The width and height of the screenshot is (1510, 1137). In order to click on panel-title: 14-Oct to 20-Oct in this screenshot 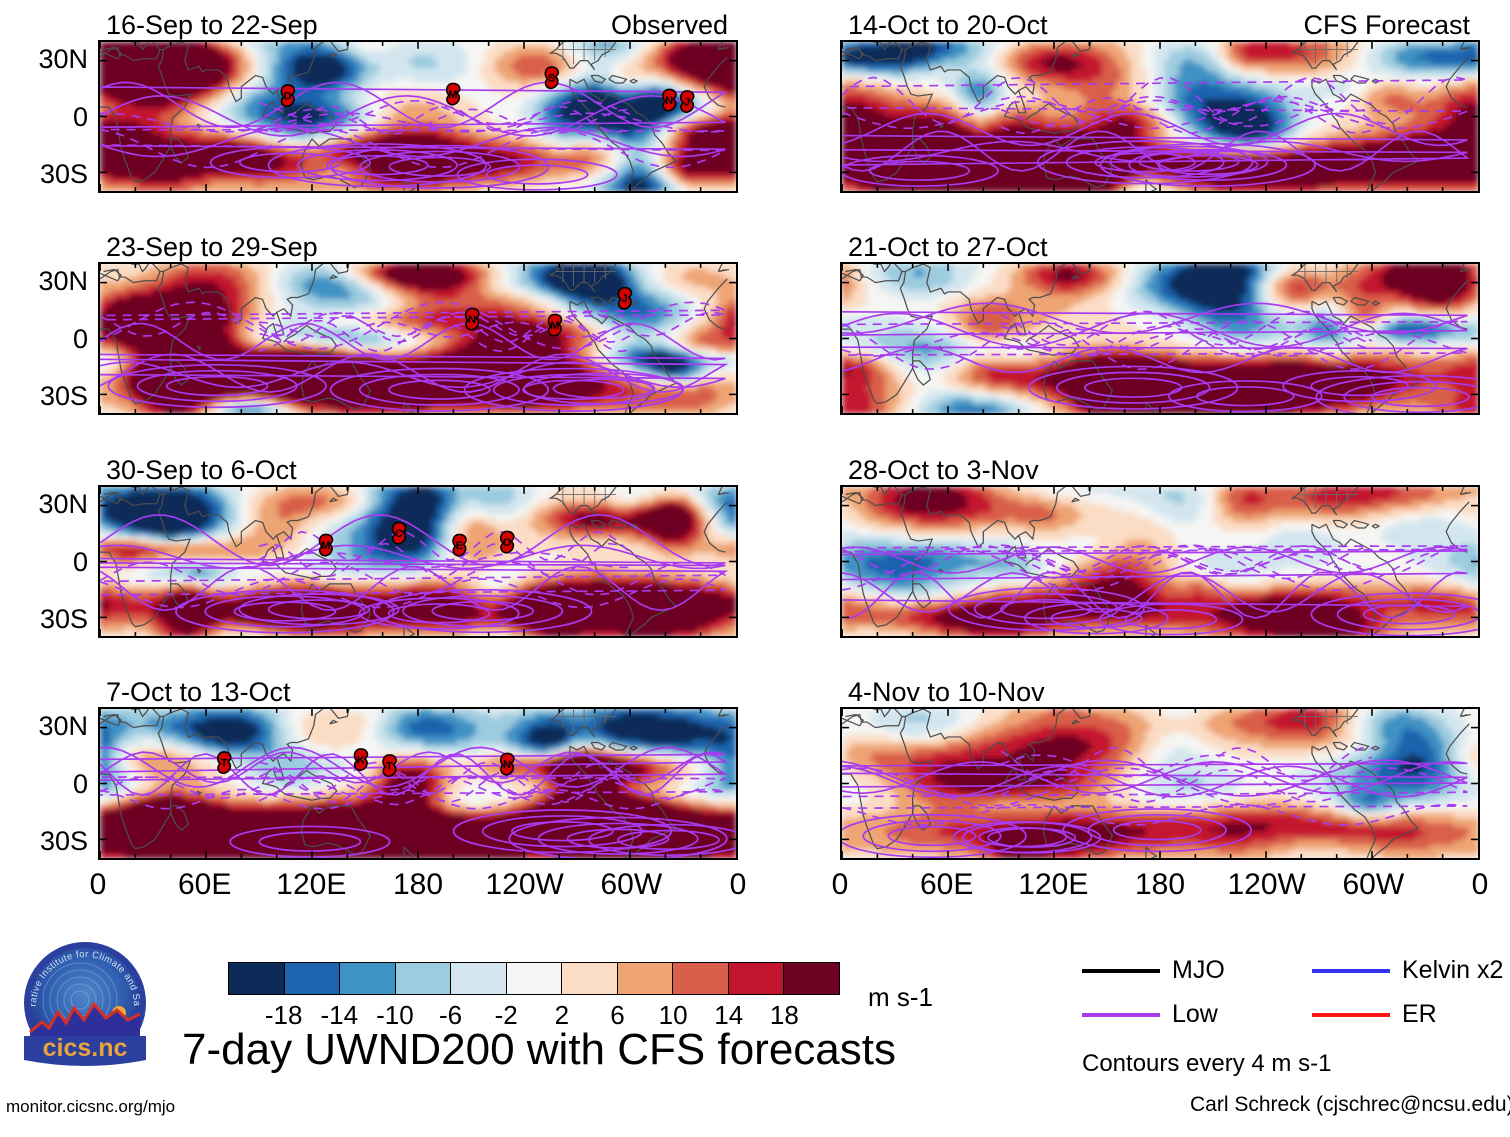, I will do `click(948, 25)`.